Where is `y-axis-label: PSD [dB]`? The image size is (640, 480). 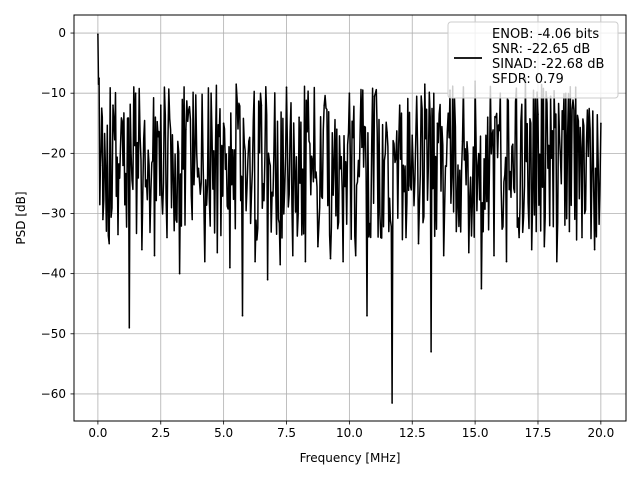 y-axis-label: PSD [dB] is located at coordinates (21, 217).